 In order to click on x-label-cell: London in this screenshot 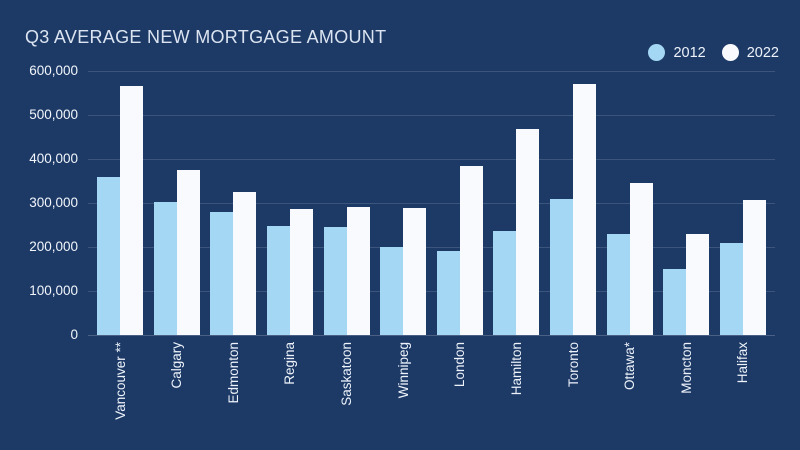, I will do `click(460, 387)`.